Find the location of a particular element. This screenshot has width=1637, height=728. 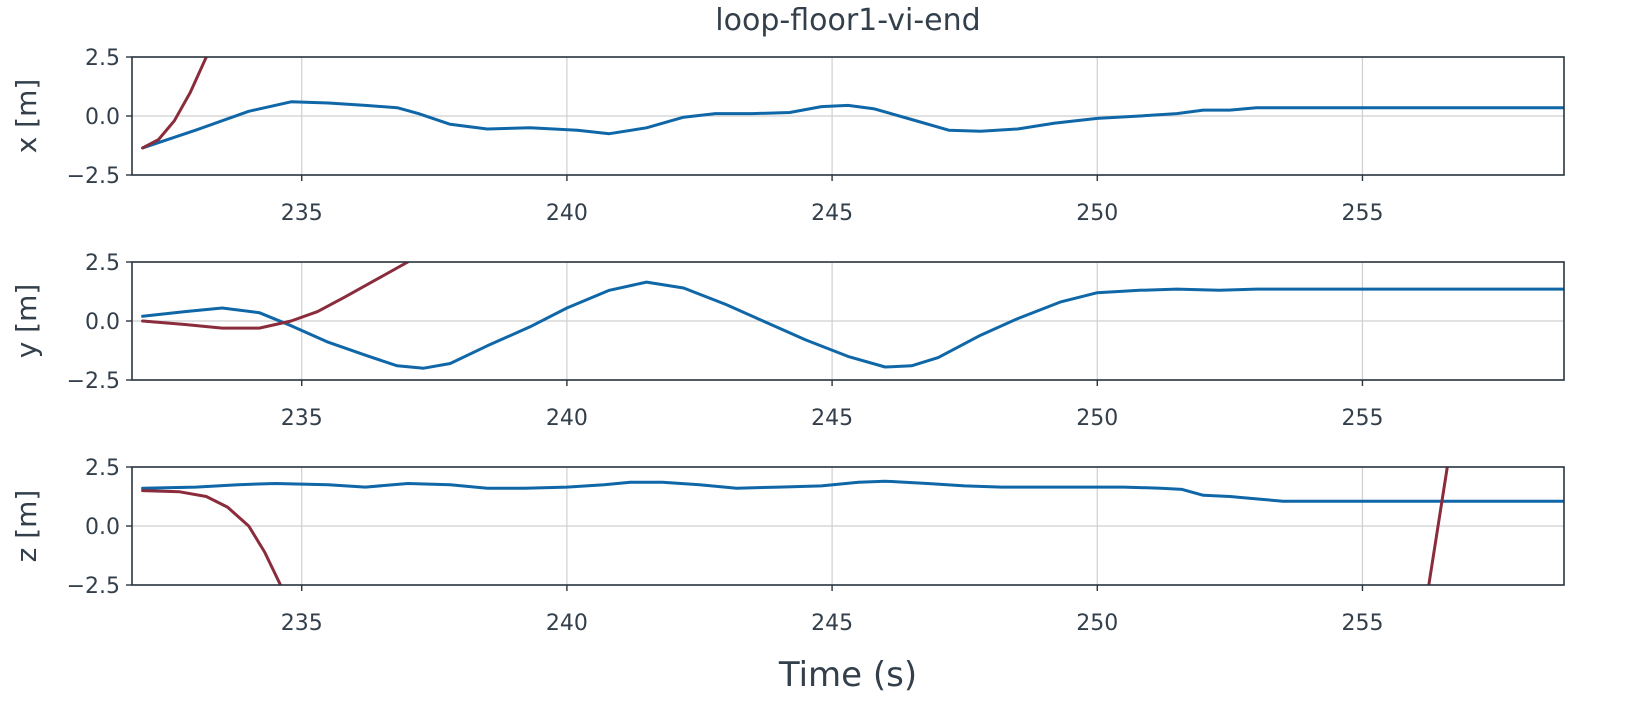

x-axis-label: Time (s) is located at coordinates (847, 675).